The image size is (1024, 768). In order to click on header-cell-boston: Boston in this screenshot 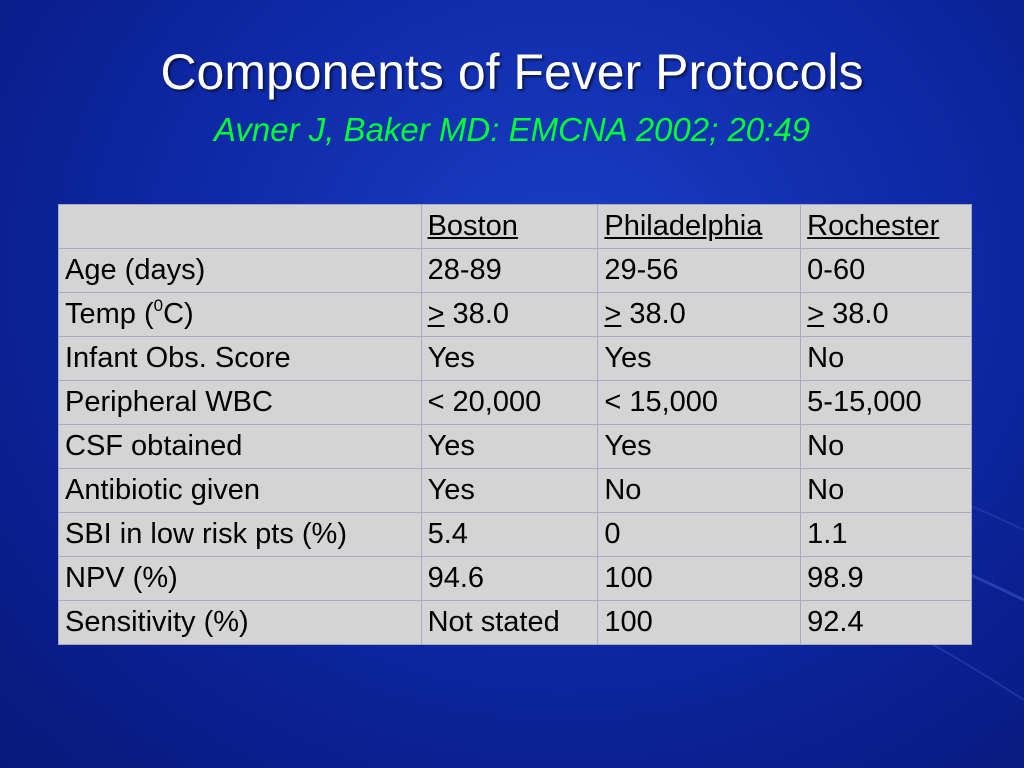, I will do `click(509, 226)`.